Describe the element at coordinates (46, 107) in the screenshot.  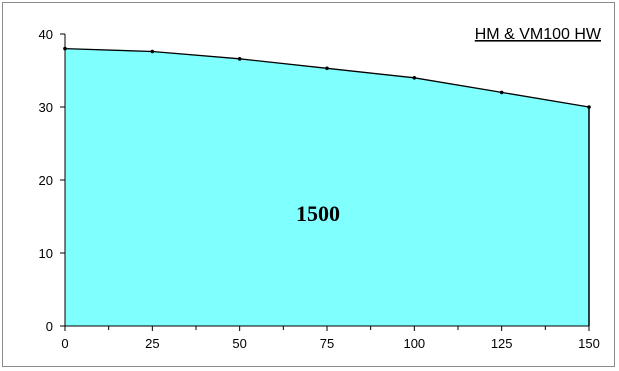
I see `y-tick-label: 30` at that location.